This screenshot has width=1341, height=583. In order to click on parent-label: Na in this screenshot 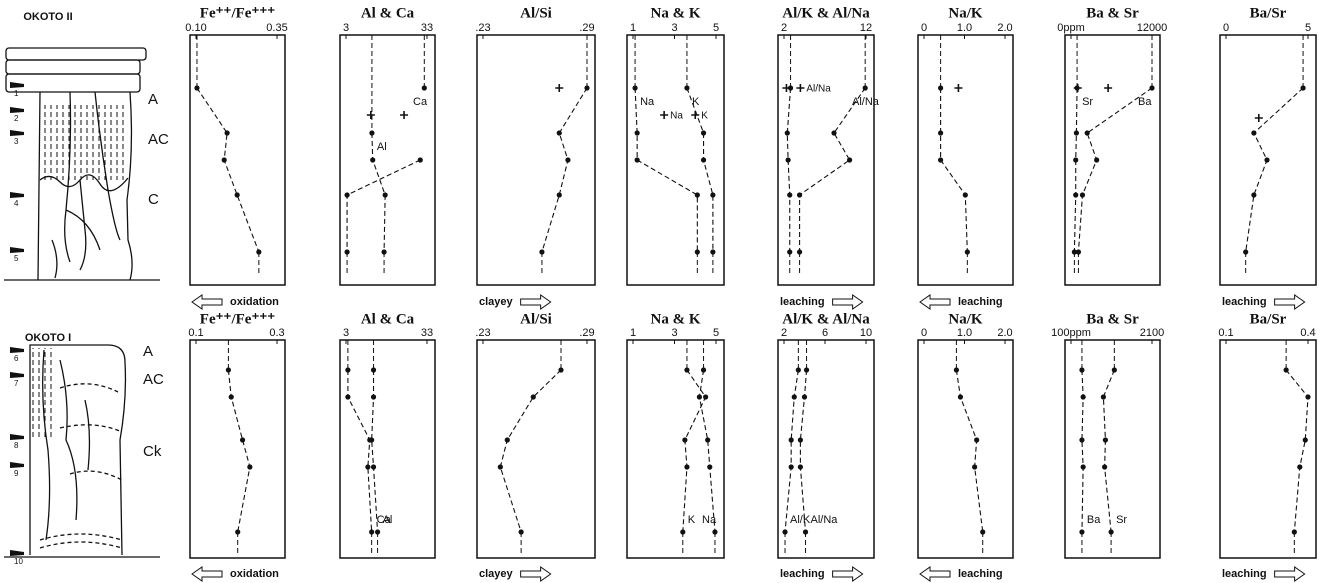, I will do `click(676, 116)`.